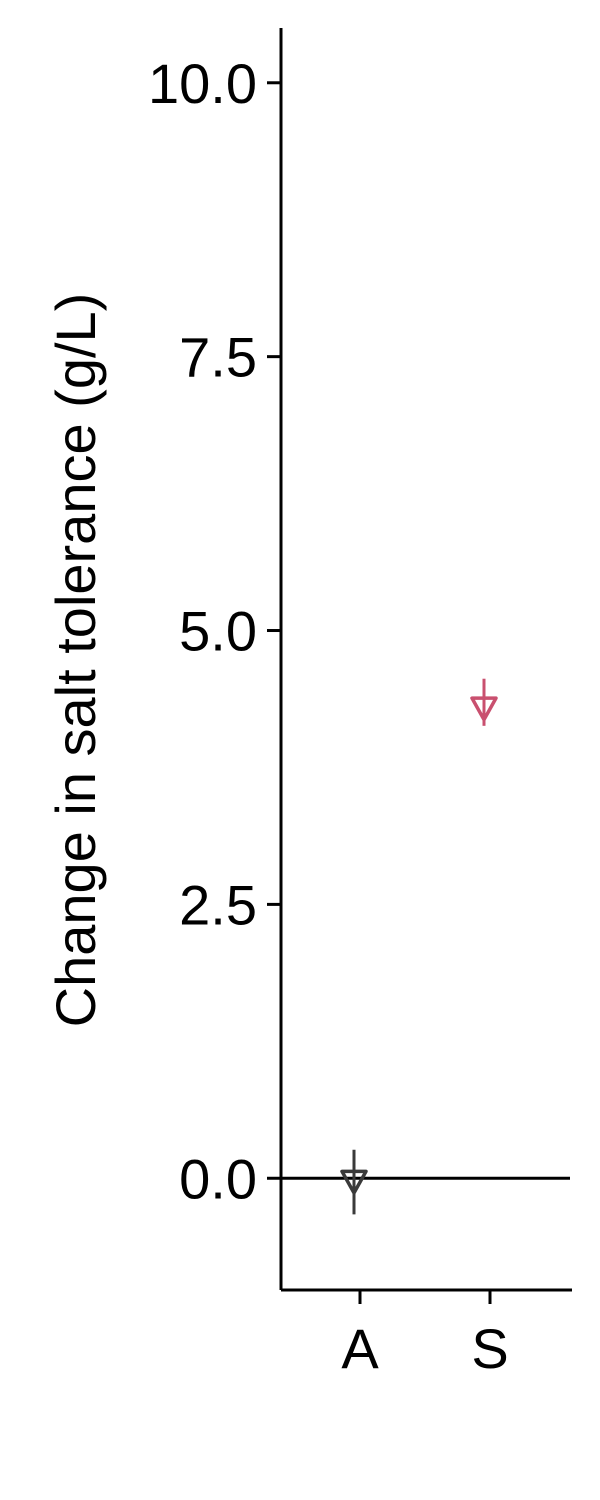 This screenshot has width=600, height=1500. Describe the element at coordinates (360, 1348) in the screenshot. I see `x-tick-label: A` at that location.